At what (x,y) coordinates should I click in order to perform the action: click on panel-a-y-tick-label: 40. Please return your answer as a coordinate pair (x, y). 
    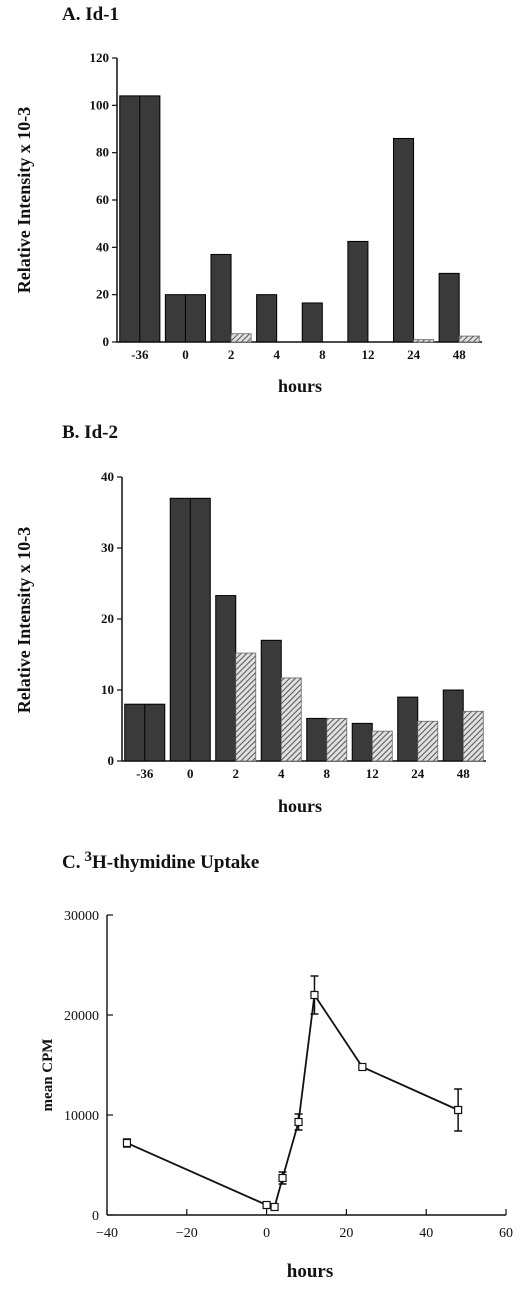
    Looking at the image, I should click on (102, 246).